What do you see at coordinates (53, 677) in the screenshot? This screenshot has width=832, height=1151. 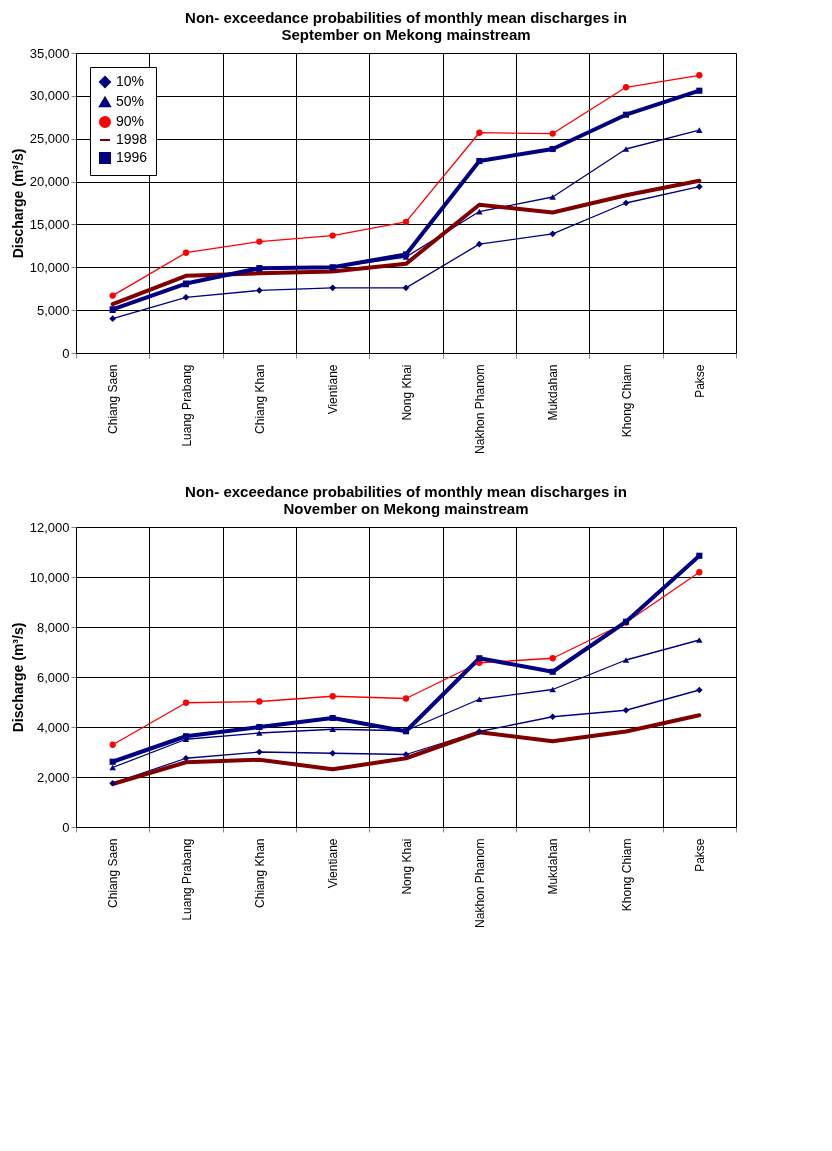 I see `y-tick-label: 6,000` at bounding box center [53, 677].